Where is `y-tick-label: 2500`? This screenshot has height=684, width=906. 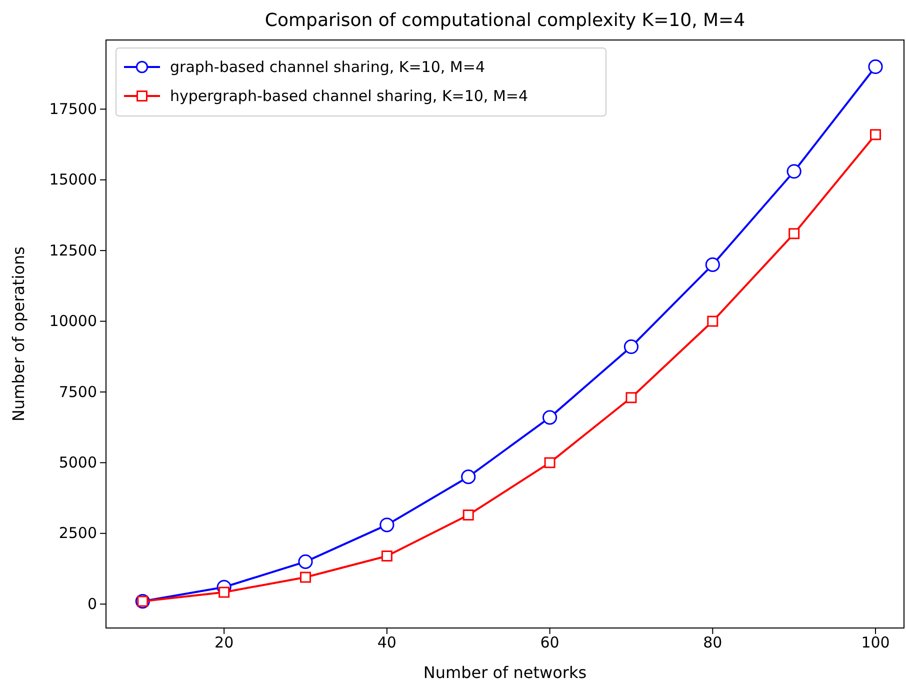
y-tick-label: 2500 is located at coordinates (77, 533).